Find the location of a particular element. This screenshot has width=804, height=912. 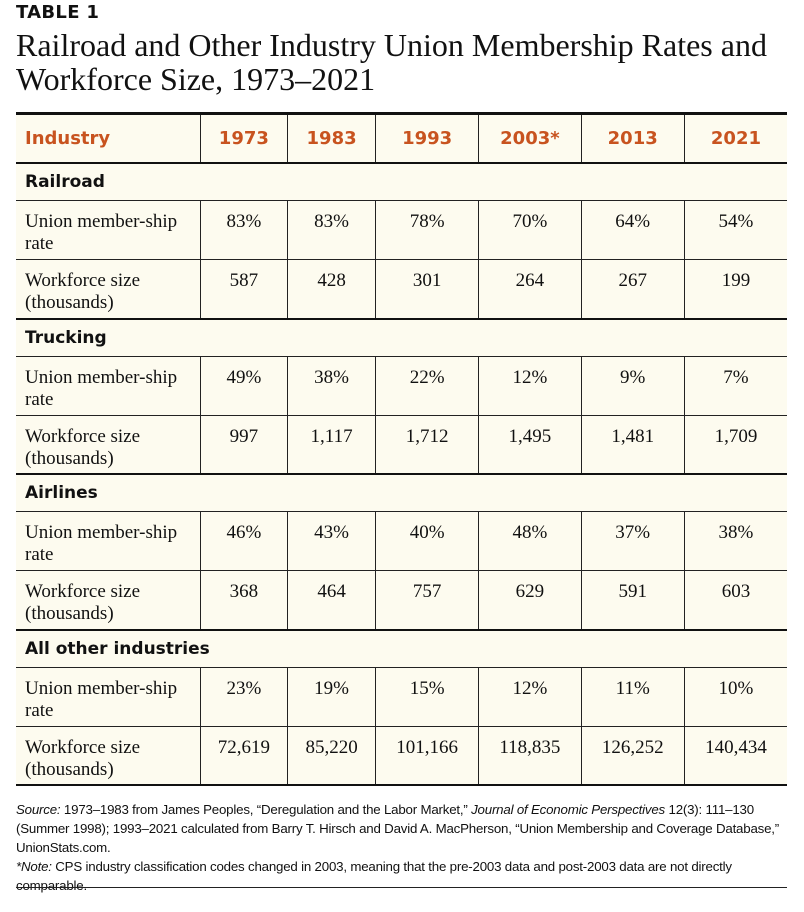

header-row: Industry 1973 1983 1993 2003* 2013 2021 is located at coordinates (401, 138).